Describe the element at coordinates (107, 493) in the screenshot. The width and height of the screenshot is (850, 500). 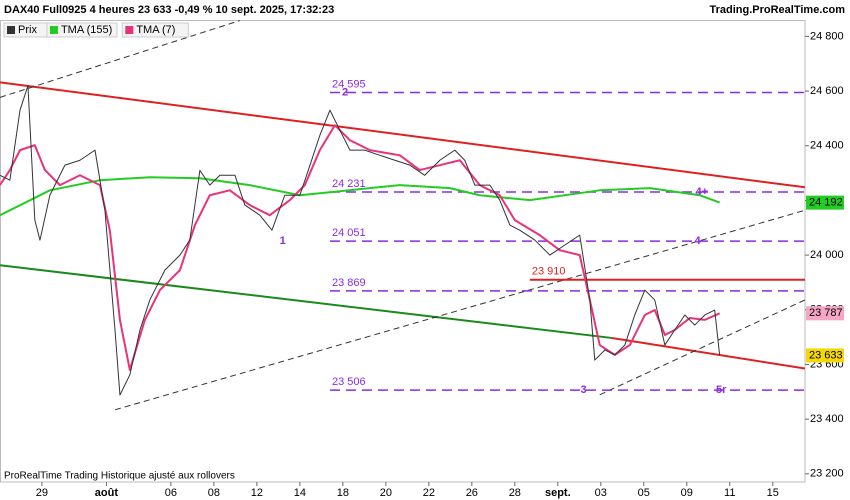
I see `x-tick-label: août` at that location.